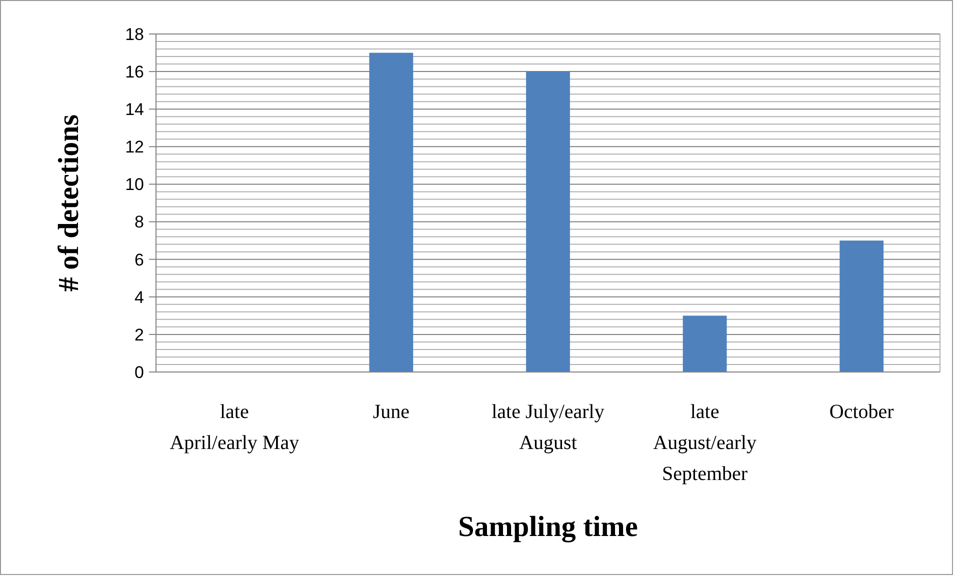 This screenshot has height=578, width=956. Describe the element at coordinates (139, 222) in the screenshot. I see `y-tick-label: 8` at that location.